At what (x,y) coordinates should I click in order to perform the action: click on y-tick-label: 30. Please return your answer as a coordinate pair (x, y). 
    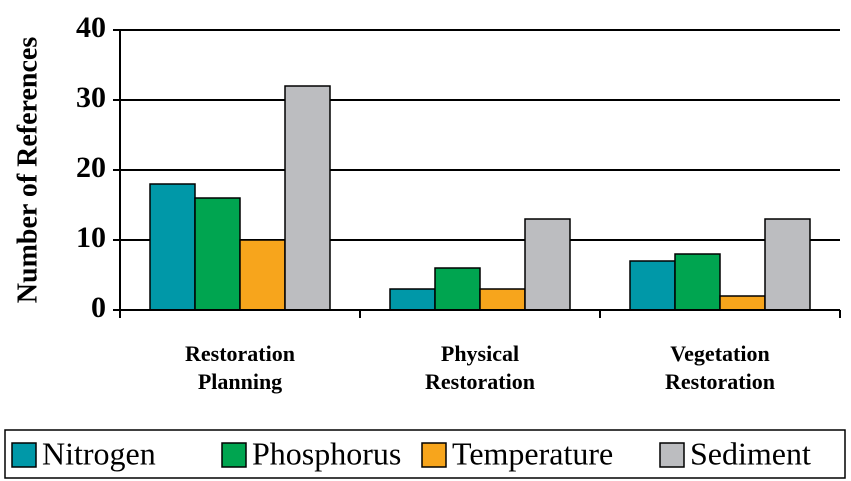
    Looking at the image, I should click on (91, 97).